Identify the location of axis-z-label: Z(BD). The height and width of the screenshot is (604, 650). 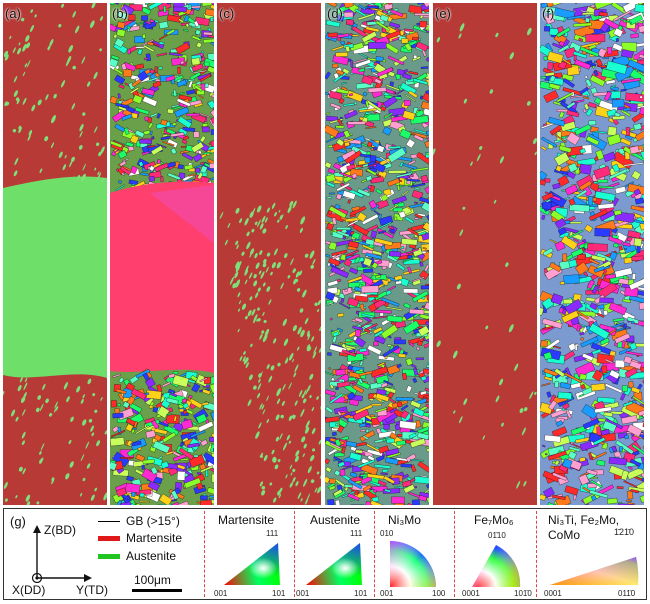
(60, 530).